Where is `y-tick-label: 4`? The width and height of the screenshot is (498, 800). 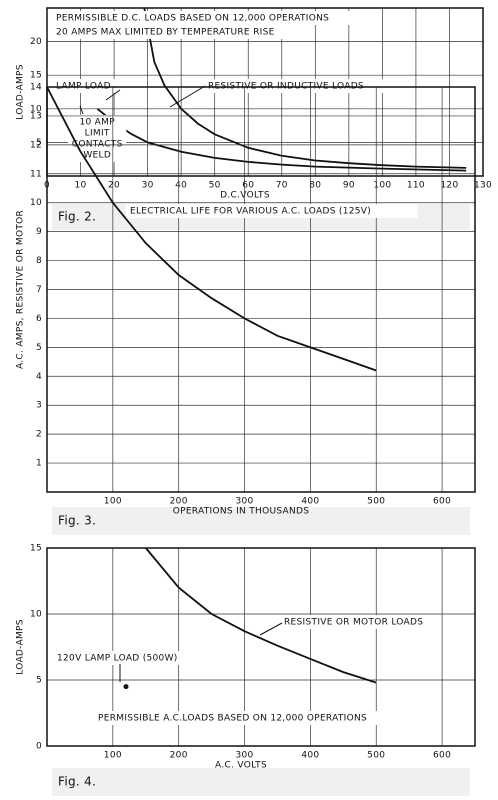
y-tick-label: 4 is located at coordinates (39, 377).